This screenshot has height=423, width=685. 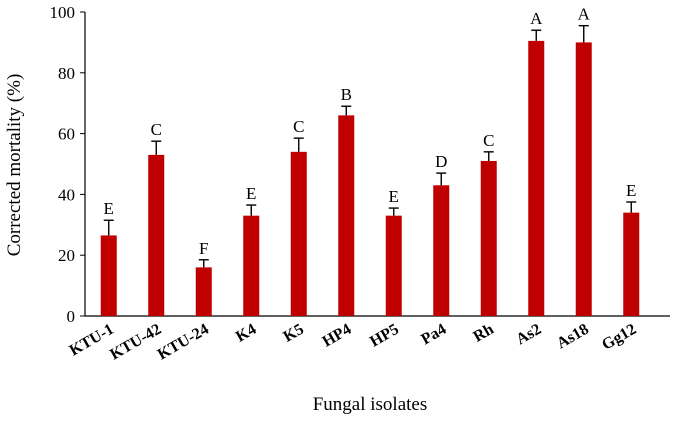 I want to click on y-tick-label: 40, so click(x=66, y=194).